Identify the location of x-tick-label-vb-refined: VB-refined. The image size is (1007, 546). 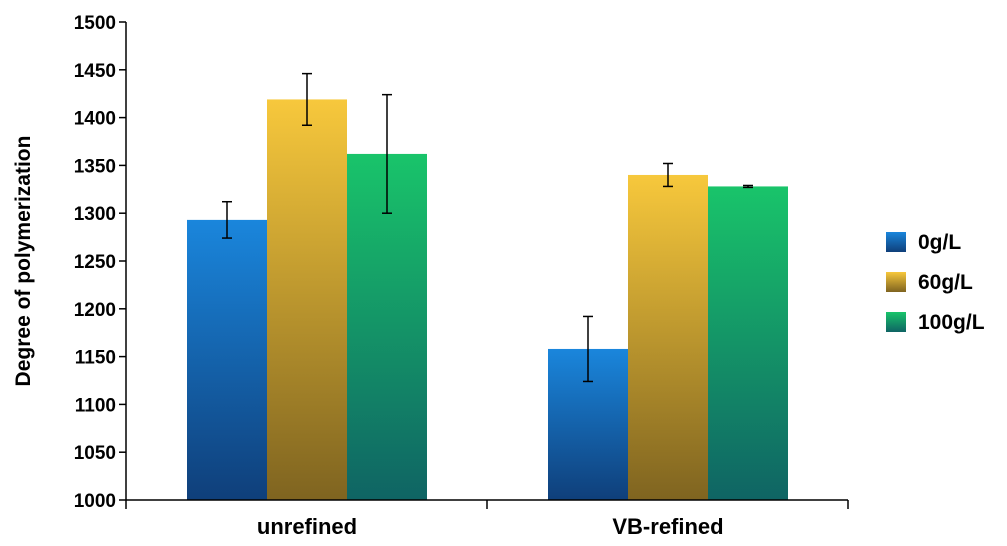
(667, 526).